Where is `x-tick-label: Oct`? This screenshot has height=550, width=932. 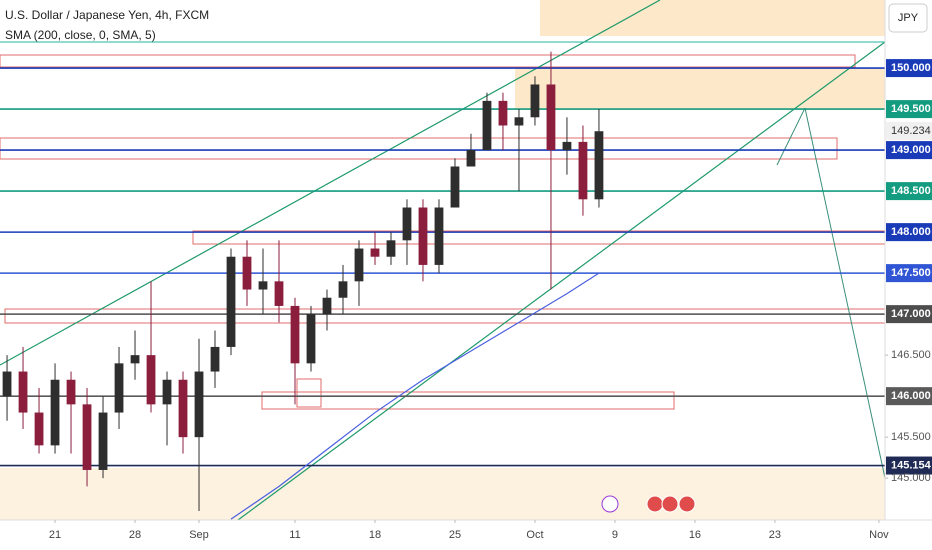
x-tick-label: Oct is located at coordinates (534, 535).